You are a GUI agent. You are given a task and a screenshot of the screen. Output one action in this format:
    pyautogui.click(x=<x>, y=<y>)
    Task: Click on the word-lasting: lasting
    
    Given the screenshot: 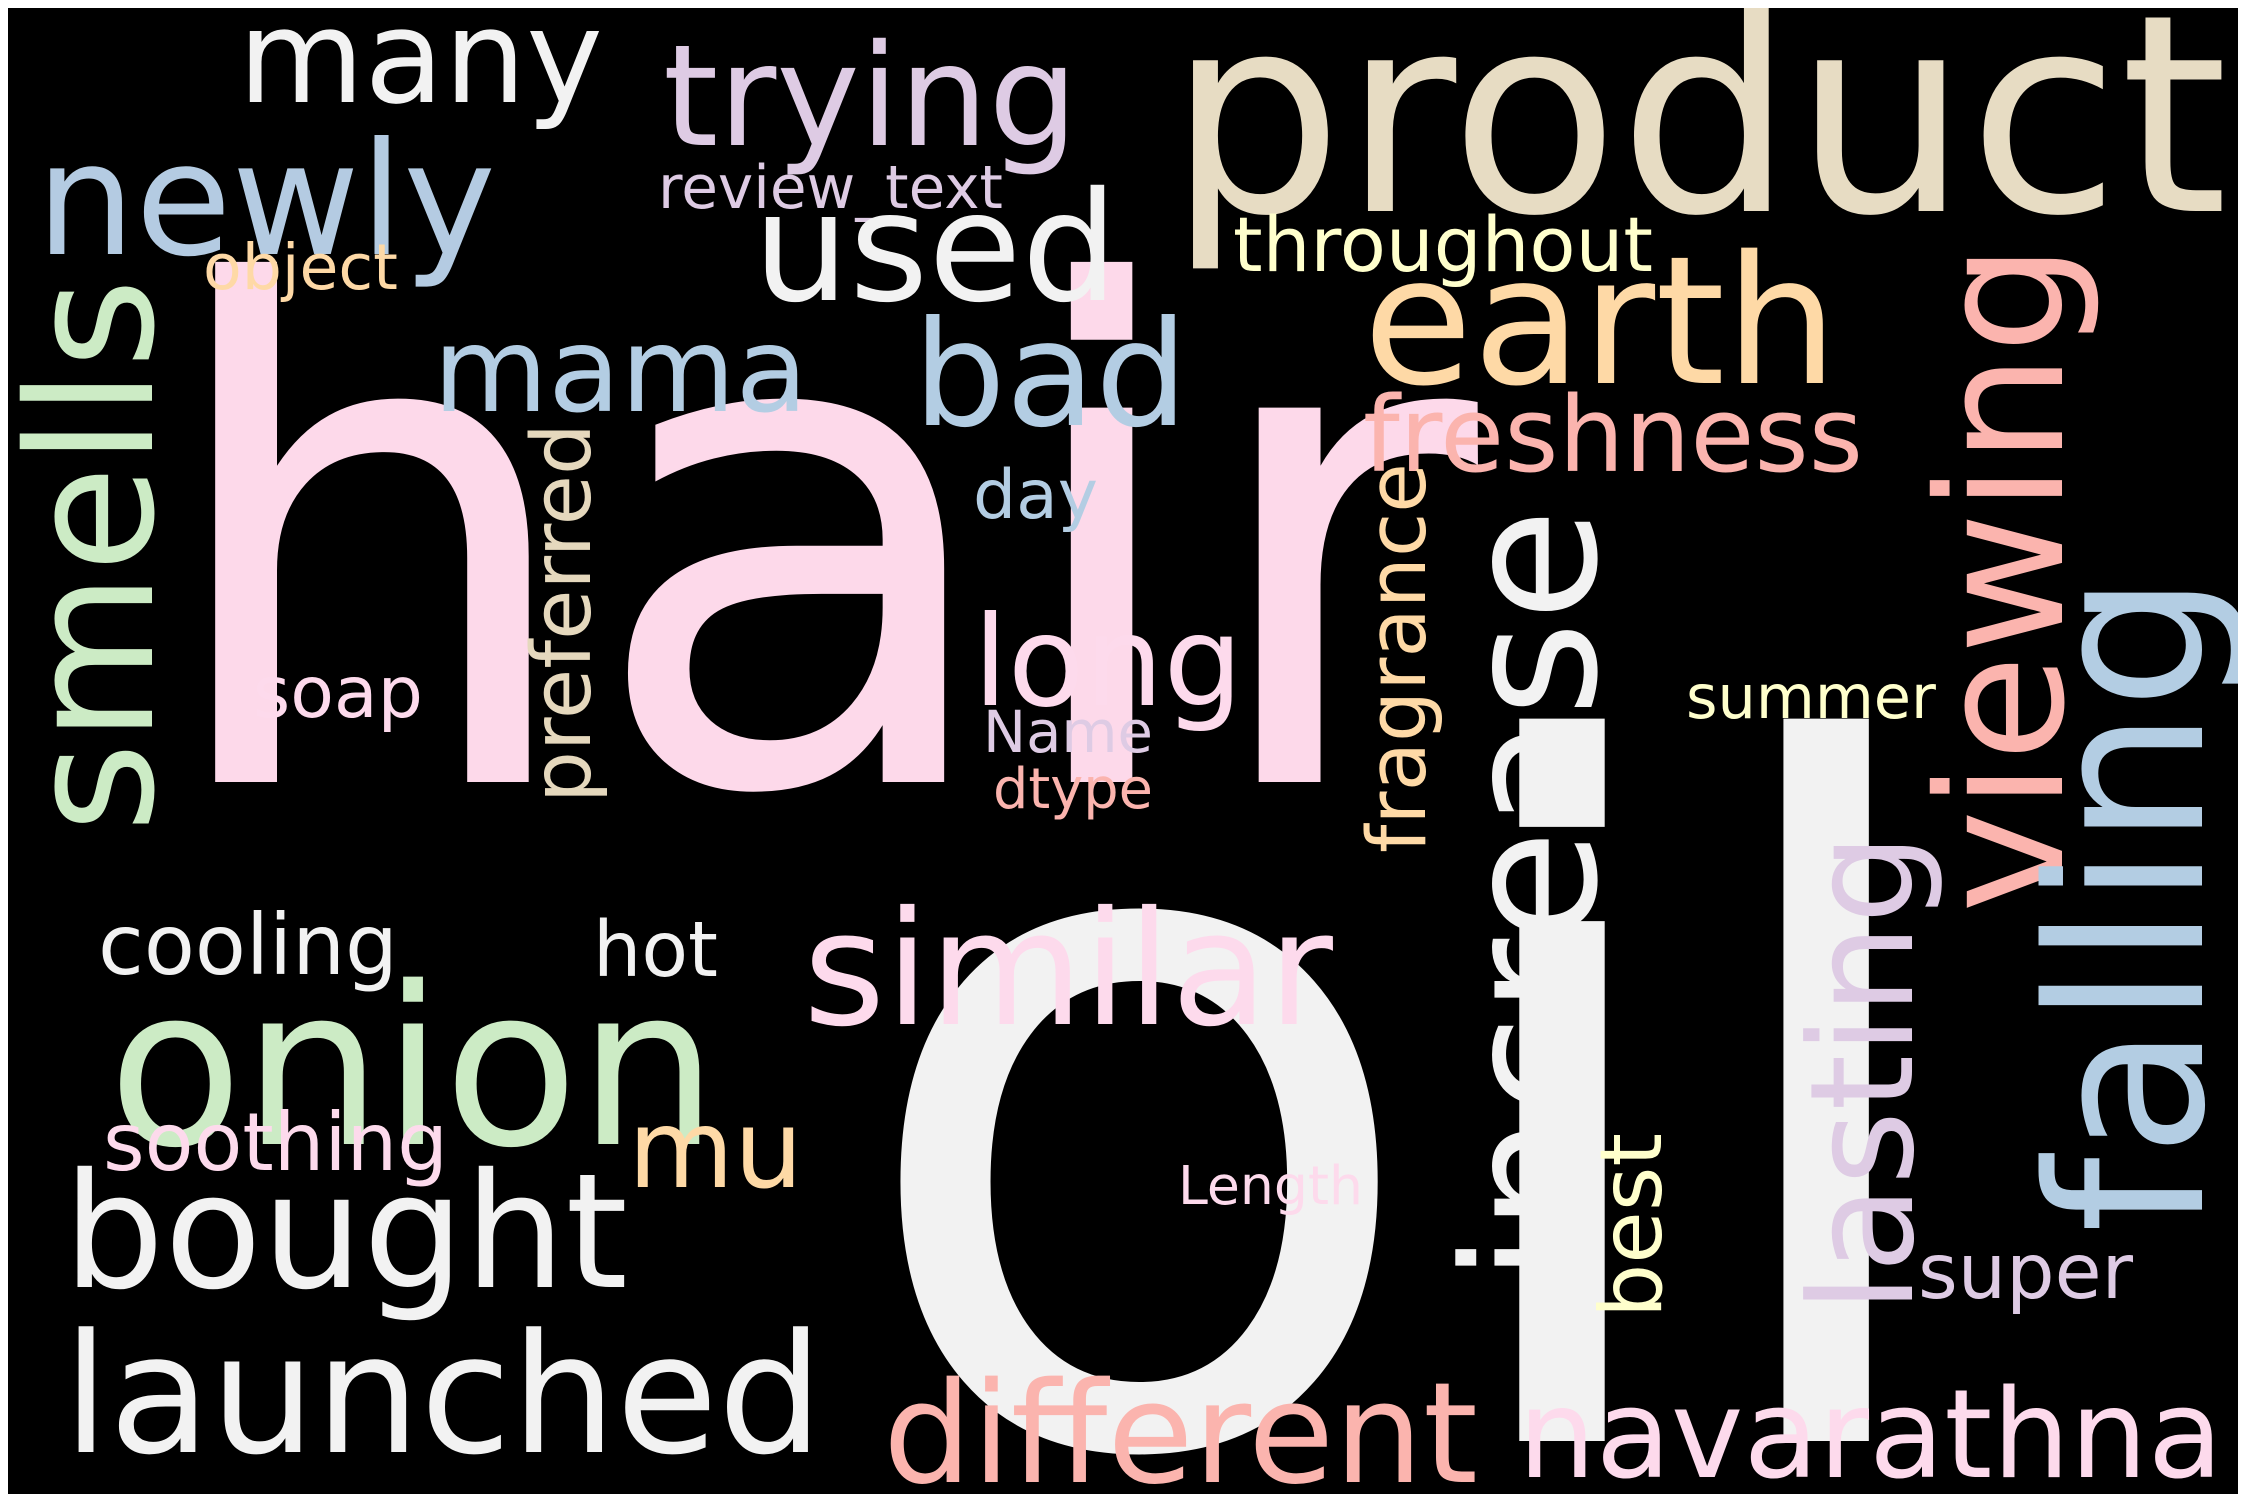 What is the action you would take?
    pyautogui.click(x=1863, y=1073)
    